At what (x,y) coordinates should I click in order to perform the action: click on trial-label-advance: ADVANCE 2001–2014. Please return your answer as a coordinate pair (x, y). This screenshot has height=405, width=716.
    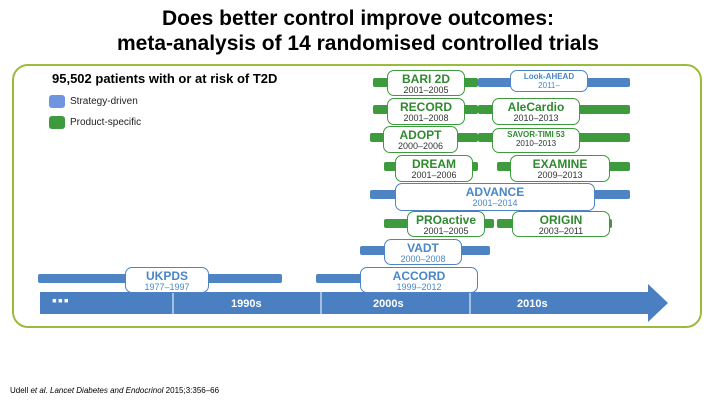
    Looking at the image, I should click on (495, 197).